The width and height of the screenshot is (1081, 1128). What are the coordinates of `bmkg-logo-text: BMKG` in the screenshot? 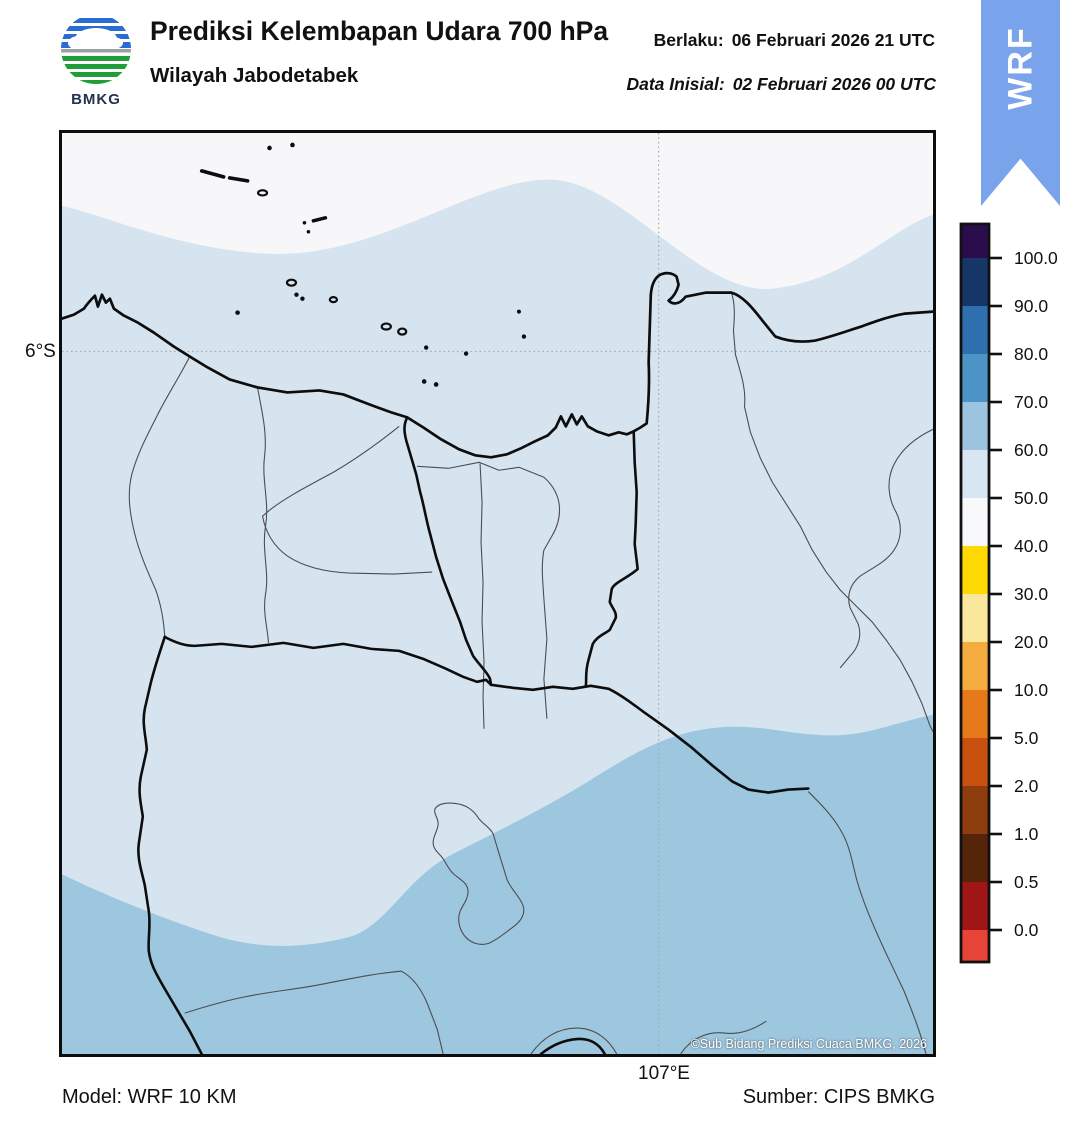 It's located at (96, 99).